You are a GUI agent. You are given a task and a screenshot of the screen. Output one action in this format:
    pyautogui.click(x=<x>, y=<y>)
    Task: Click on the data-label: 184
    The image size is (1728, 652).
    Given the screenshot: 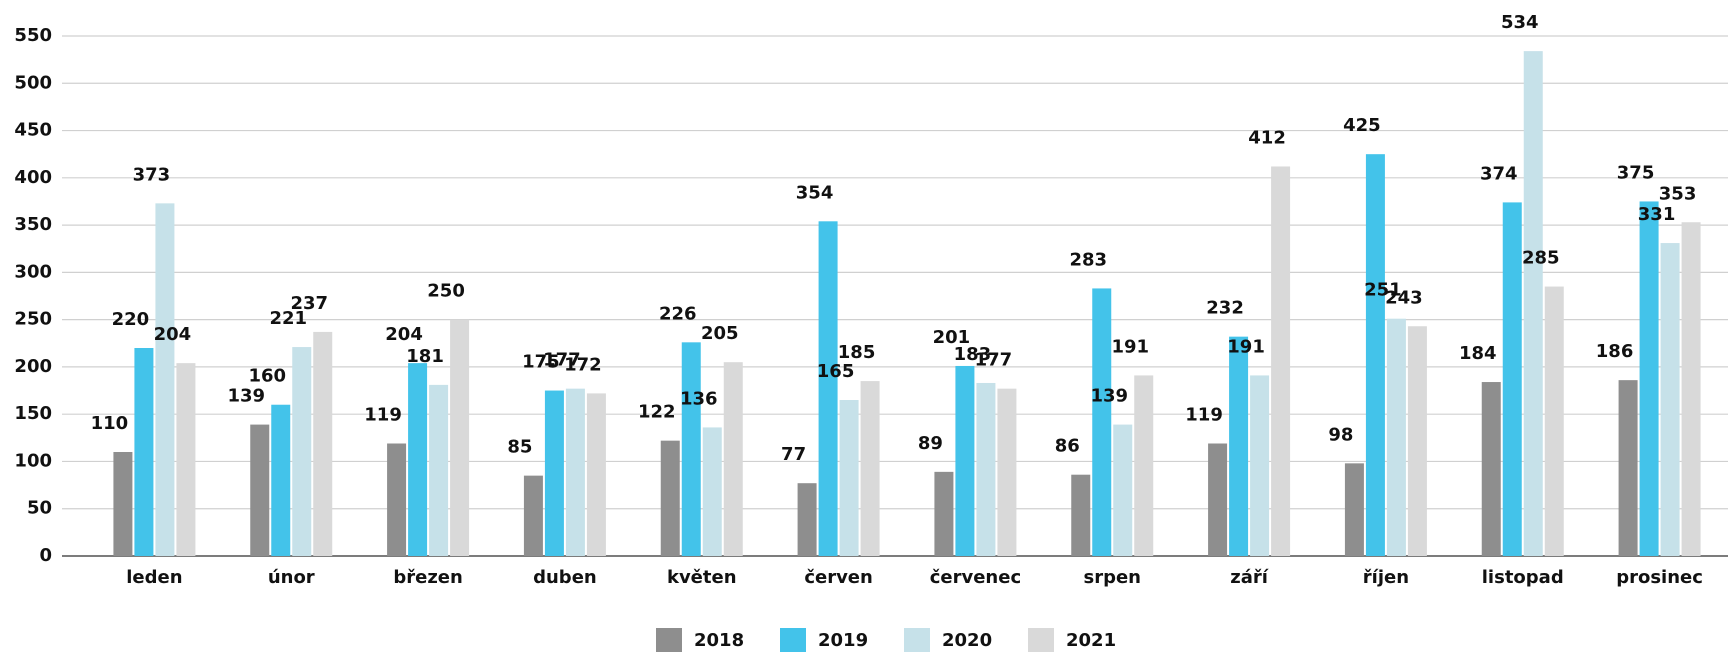 What is the action you would take?
    pyautogui.click(x=1478, y=353)
    